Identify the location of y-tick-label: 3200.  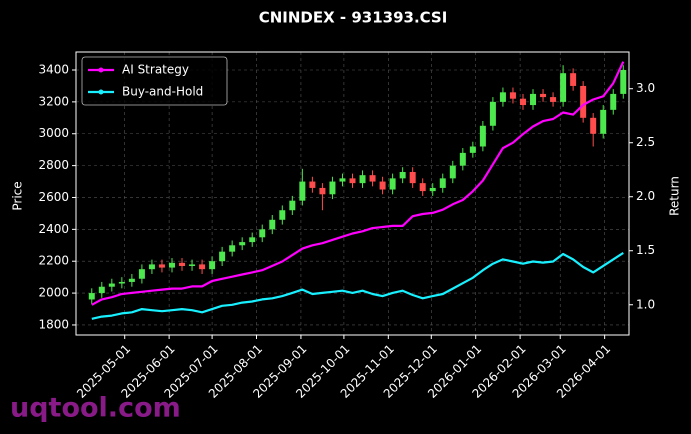
(53, 101).